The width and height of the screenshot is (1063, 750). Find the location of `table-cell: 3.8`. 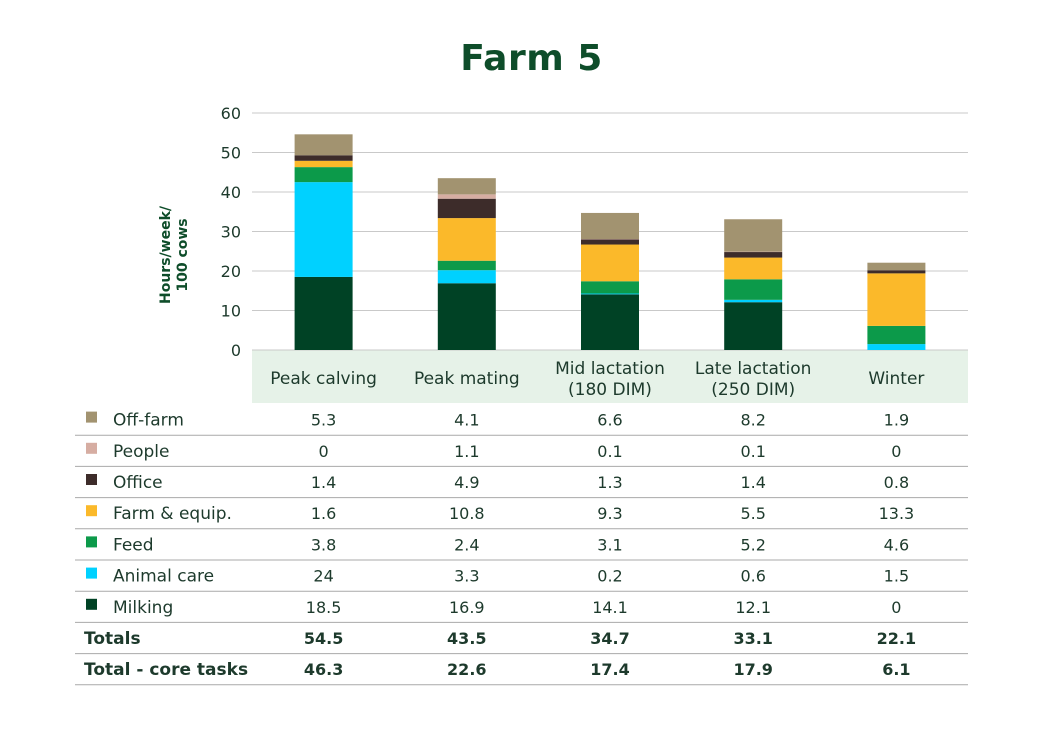

table-cell: 3.8 is located at coordinates (323, 544).